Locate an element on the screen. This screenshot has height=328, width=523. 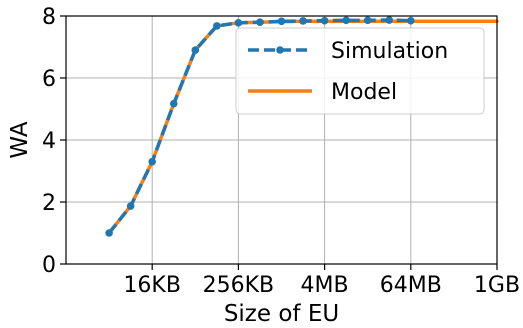
y-tick-label: 0 is located at coordinates (49, 265).